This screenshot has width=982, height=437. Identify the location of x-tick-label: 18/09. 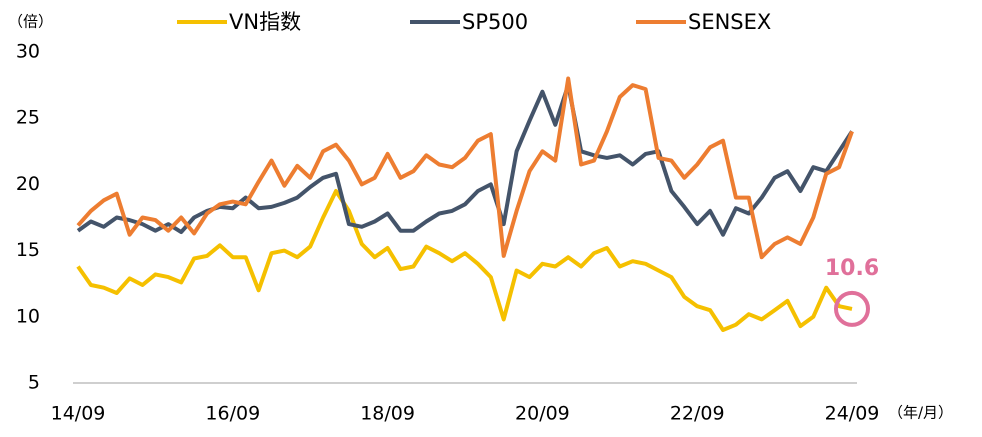
(387, 414).